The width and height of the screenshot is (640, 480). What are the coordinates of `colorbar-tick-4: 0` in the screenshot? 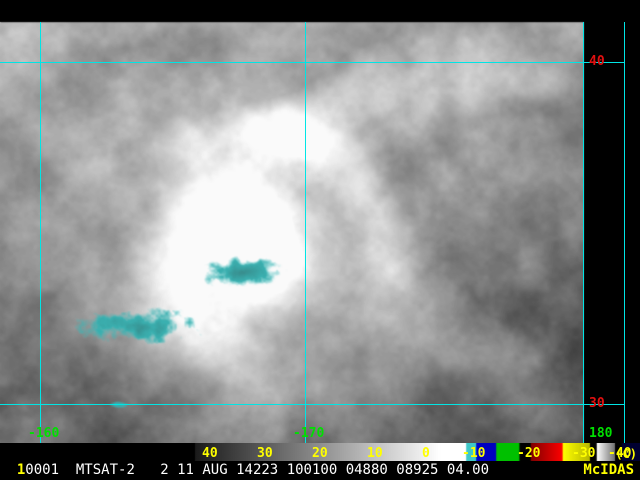 It's located at (426, 453).